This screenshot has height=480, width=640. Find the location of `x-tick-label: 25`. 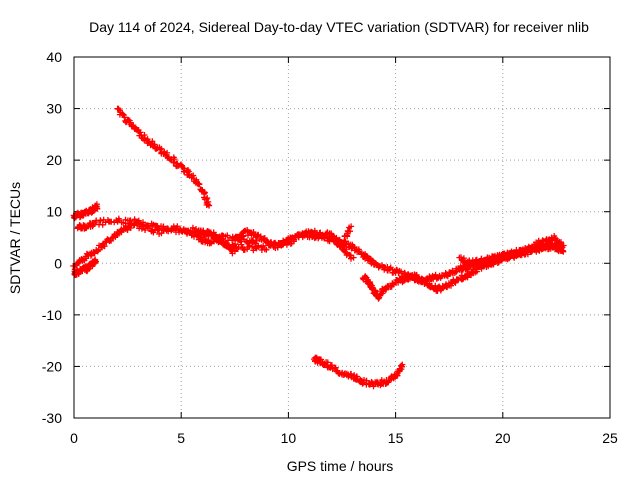

x-tick-label: 25 is located at coordinates (610, 438).